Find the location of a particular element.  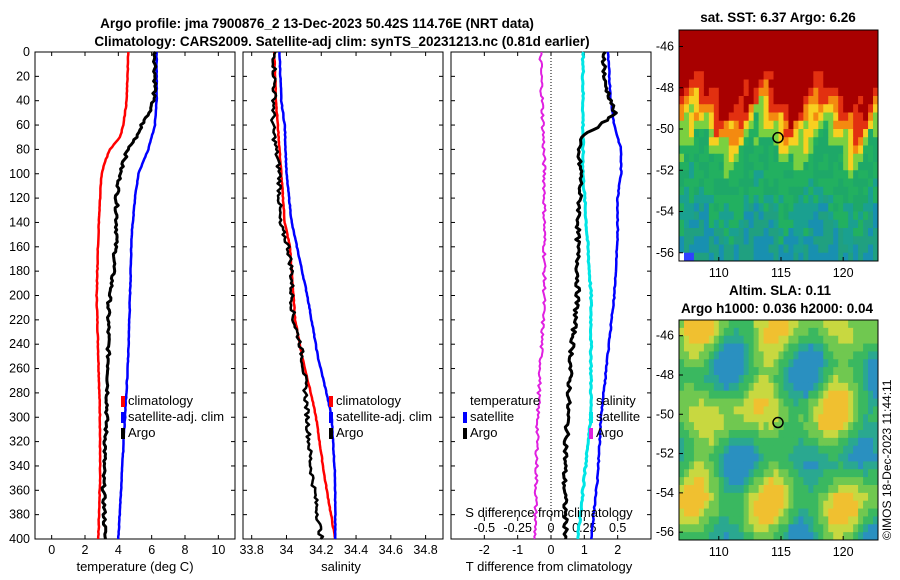

y-tick-label: 20 is located at coordinates (23, 76).